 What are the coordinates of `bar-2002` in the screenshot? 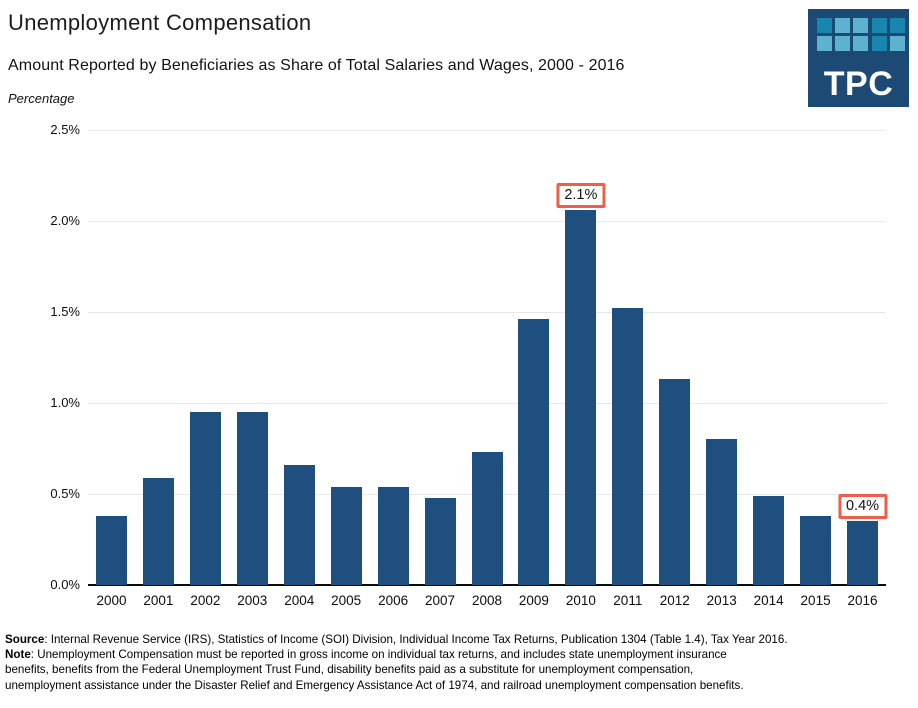 It's located at (205, 498).